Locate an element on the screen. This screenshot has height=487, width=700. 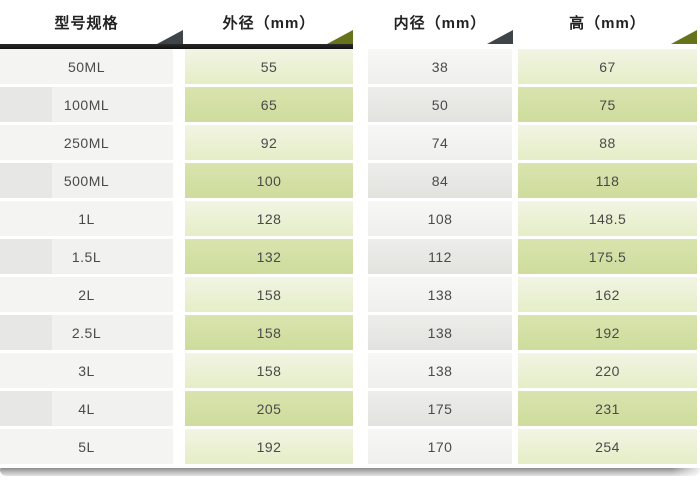
table-row: 3L 158 138 220 is located at coordinates (350, 370).